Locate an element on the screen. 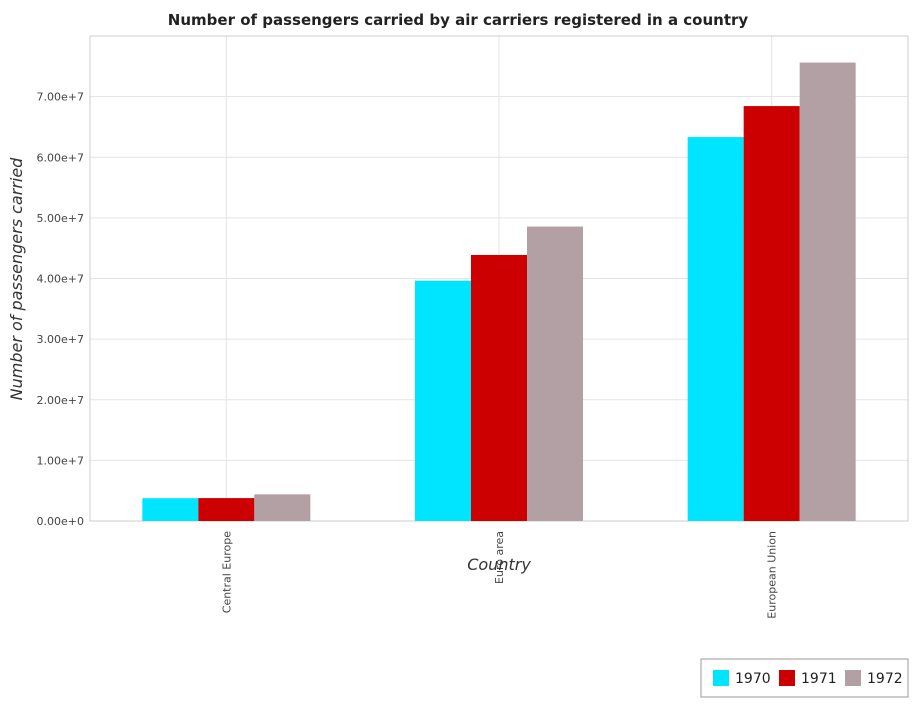  legend-swatch-1970 is located at coordinates (721, 678).